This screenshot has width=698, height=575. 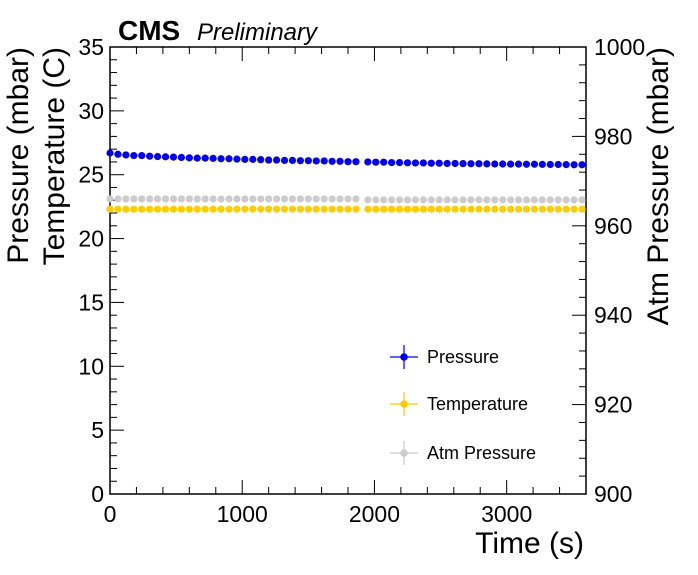 What do you see at coordinates (346, 181) in the screenshot?
I see `data-marks` at bounding box center [346, 181].